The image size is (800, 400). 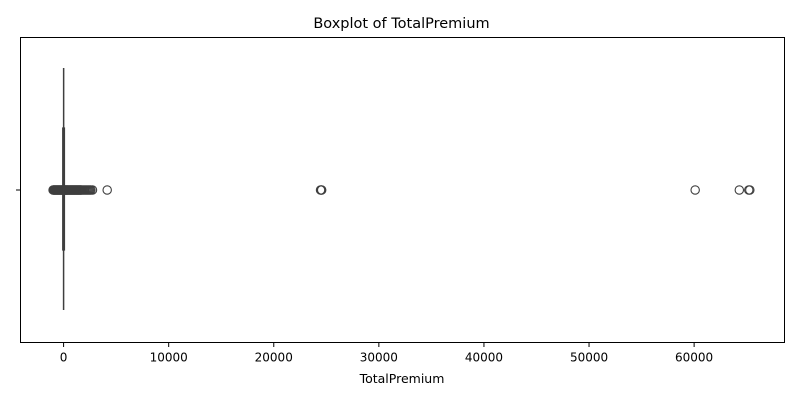 I want to click on x-tick-label: 10000, so click(x=169, y=358).